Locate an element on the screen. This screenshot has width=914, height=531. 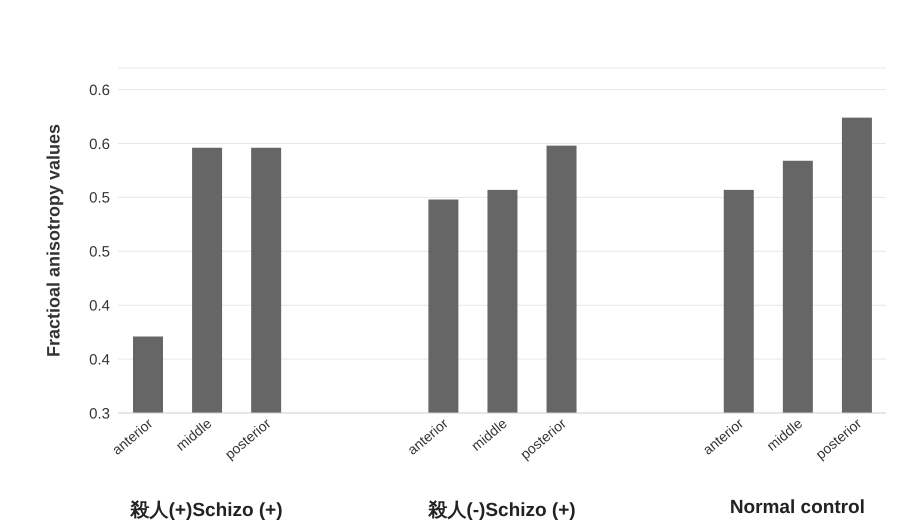
text: 殺人(-)Schizo (+) is located at coordinates (502, 511).